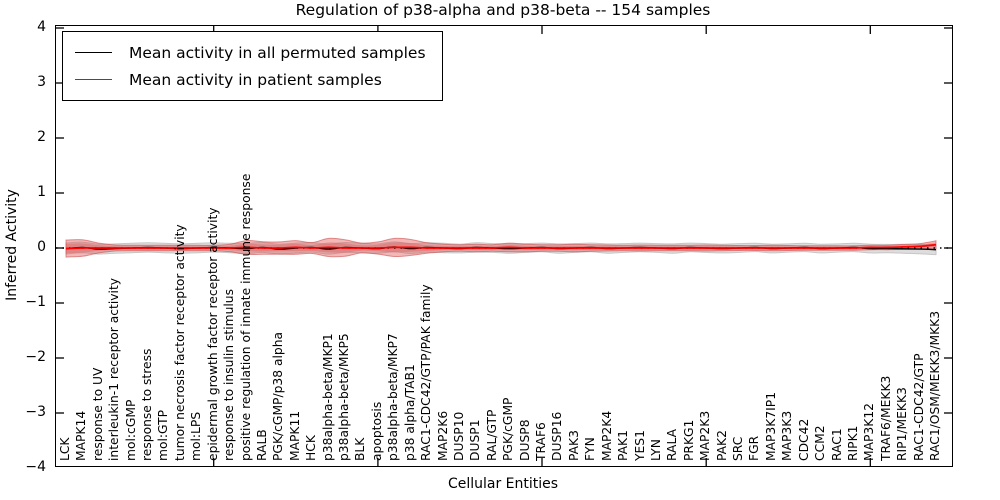 The image size is (1000, 500). I want to click on y-tick-label: −1, so click(35, 302).